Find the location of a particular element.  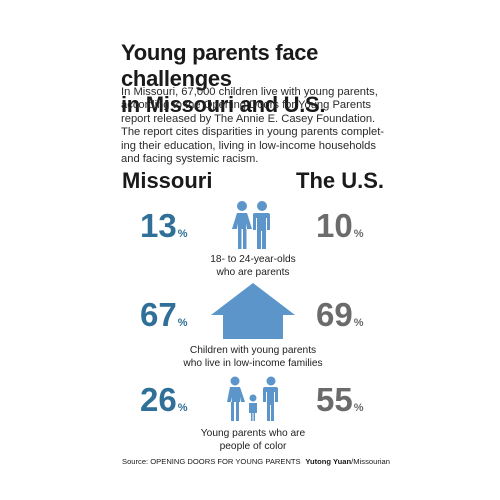

caption-people-of-color: Young parents who are people of color is located at coordinates (253, 440).